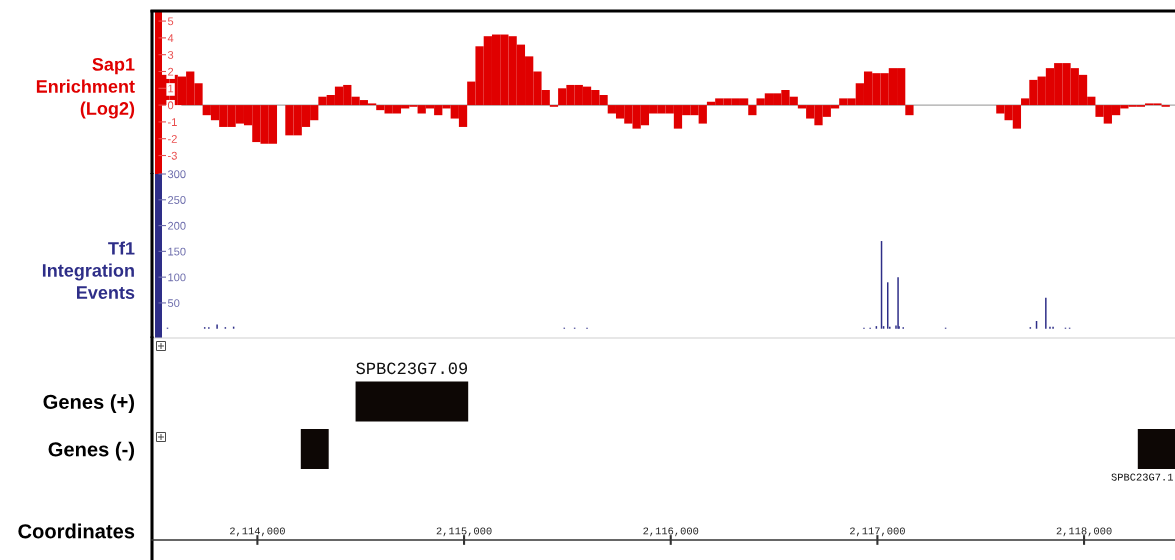  I want to click on y-tick-label: 3, so click(170, 54).